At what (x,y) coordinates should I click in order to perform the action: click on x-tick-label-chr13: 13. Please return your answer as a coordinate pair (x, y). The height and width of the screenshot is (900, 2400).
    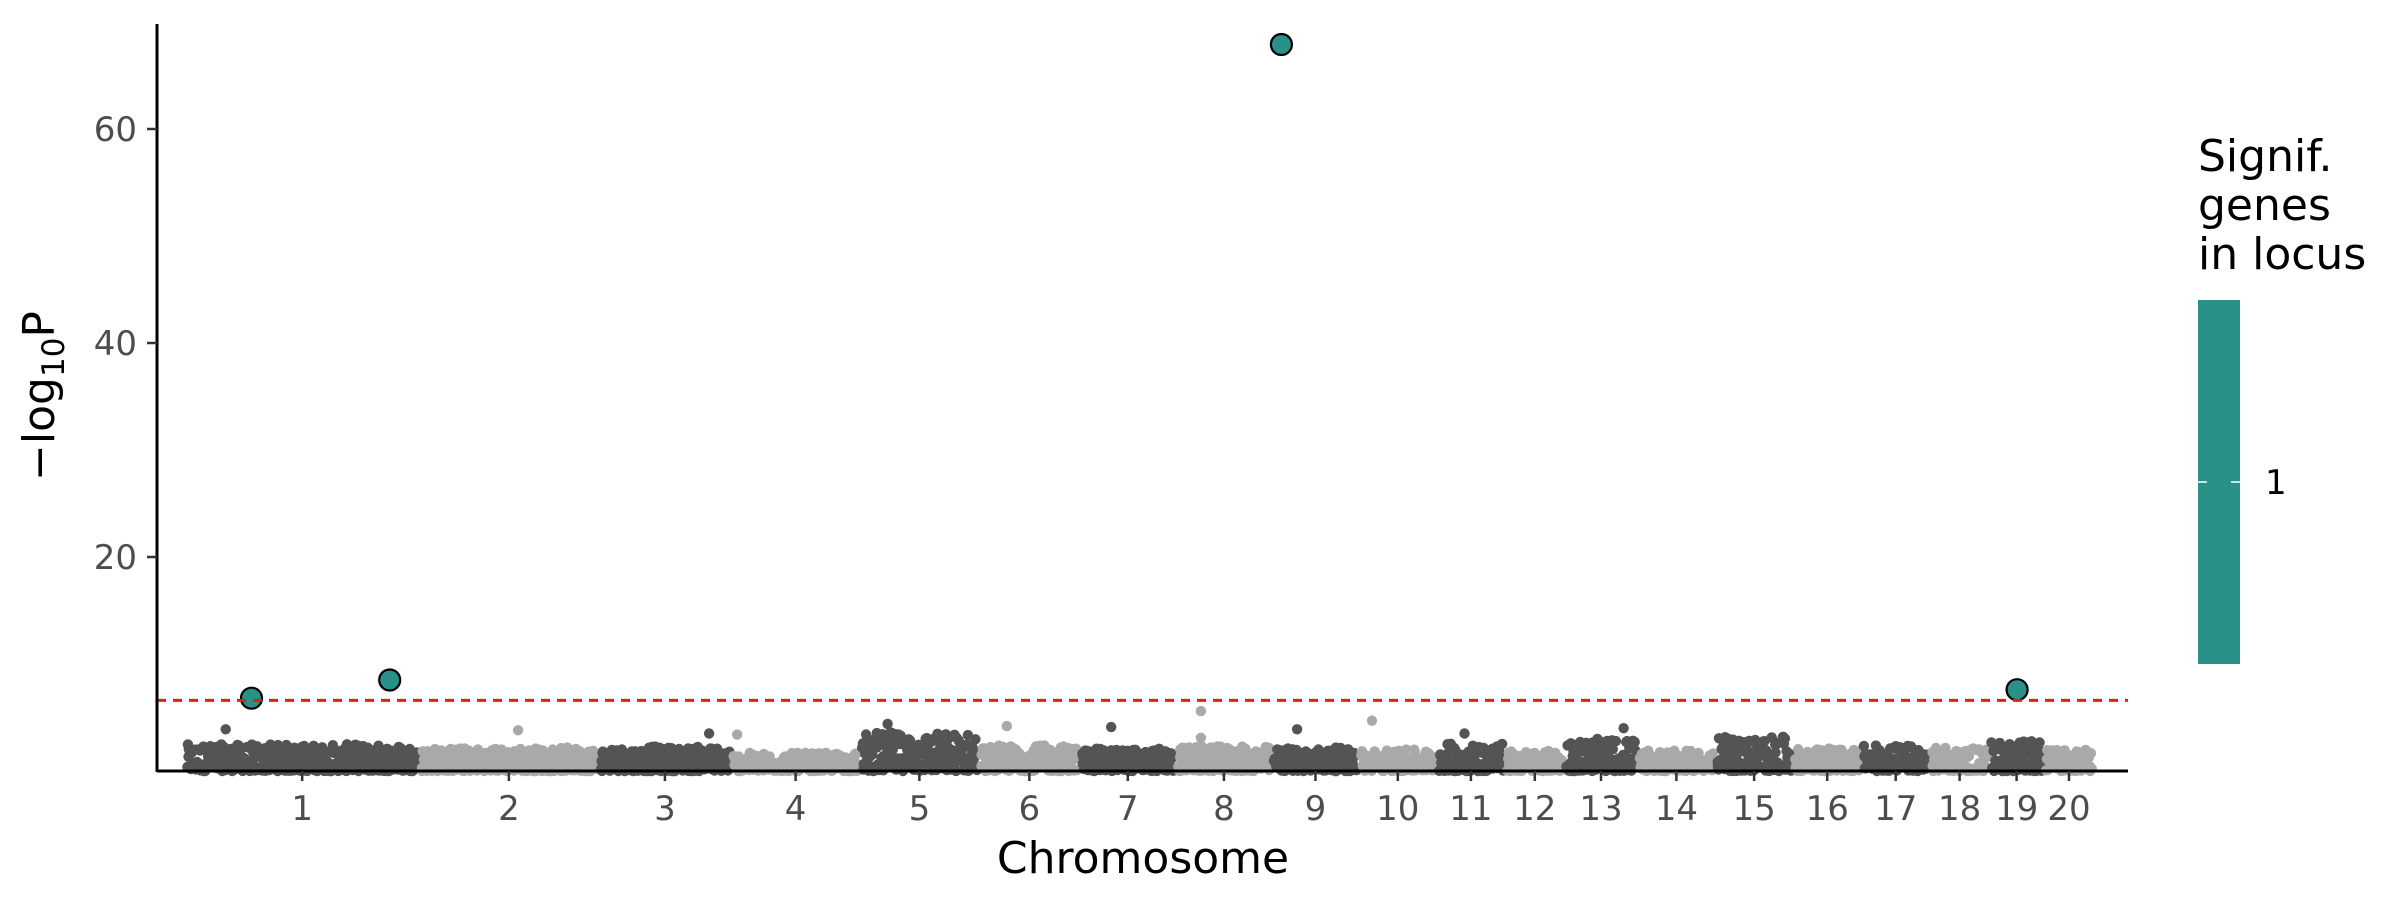
    Looking at the image, I should click on (1600, 809).